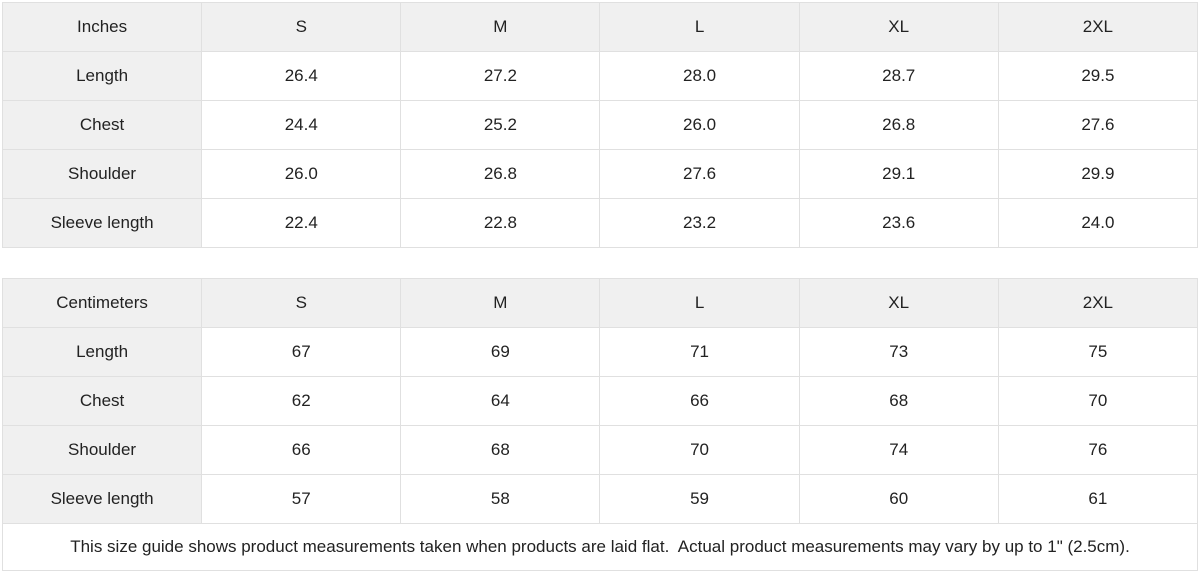 The height and width of the screenshot is (580, 1200). What do you see at coordinates (102, 27) in the screenshot?
I see `unit-header-inches: Inches` at bounding box center [102, 27].